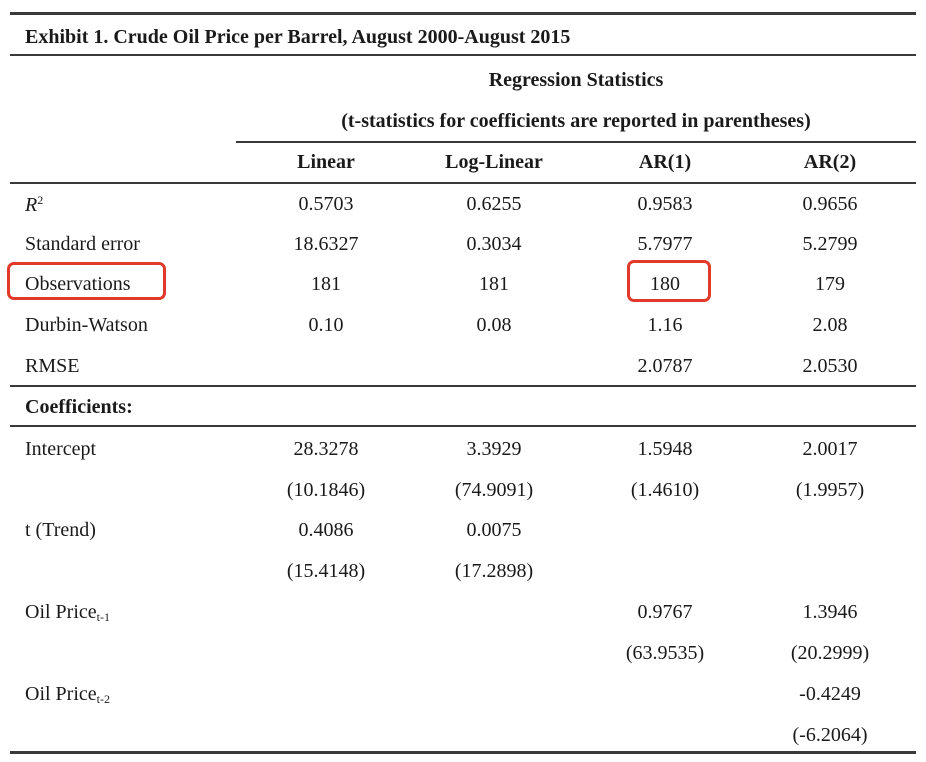 The image size is (926, 762). Describe the element at coordinates (67, 694) in the screenshot. I see `row-label-oil-price-t2: Oil Pricet-2` at that location.